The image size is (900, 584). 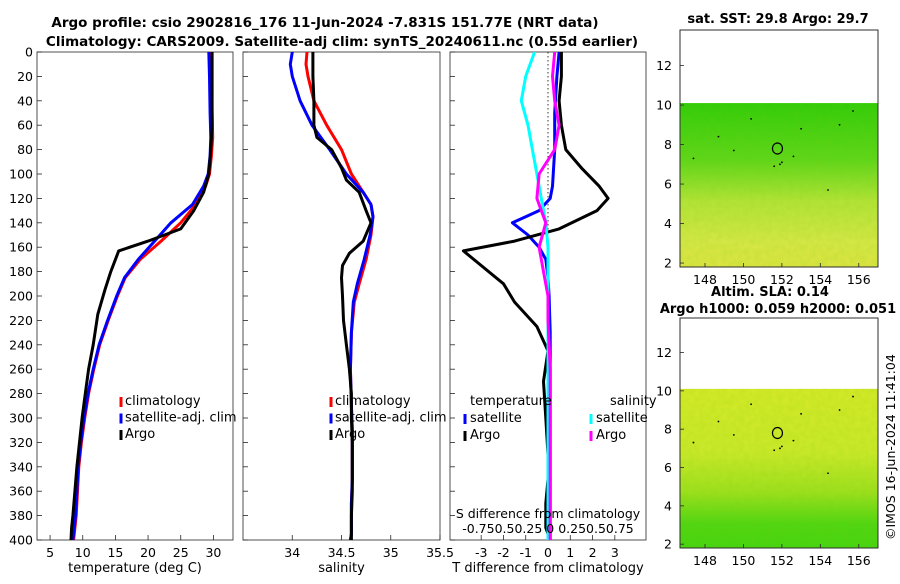 I want to click on depth-ytick-label: 220, so click(x=21, y=320).